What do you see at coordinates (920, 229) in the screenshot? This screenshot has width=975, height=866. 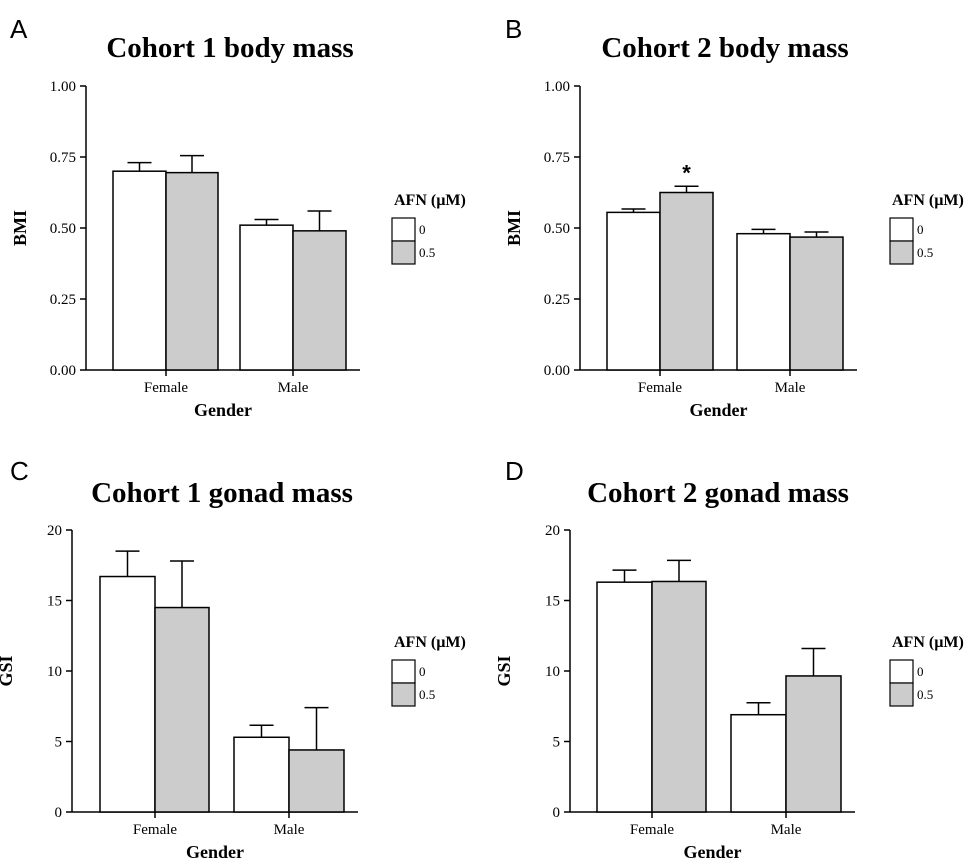 I see `chart-1-legend-label-0: 0` at bounding box center [920, 229].